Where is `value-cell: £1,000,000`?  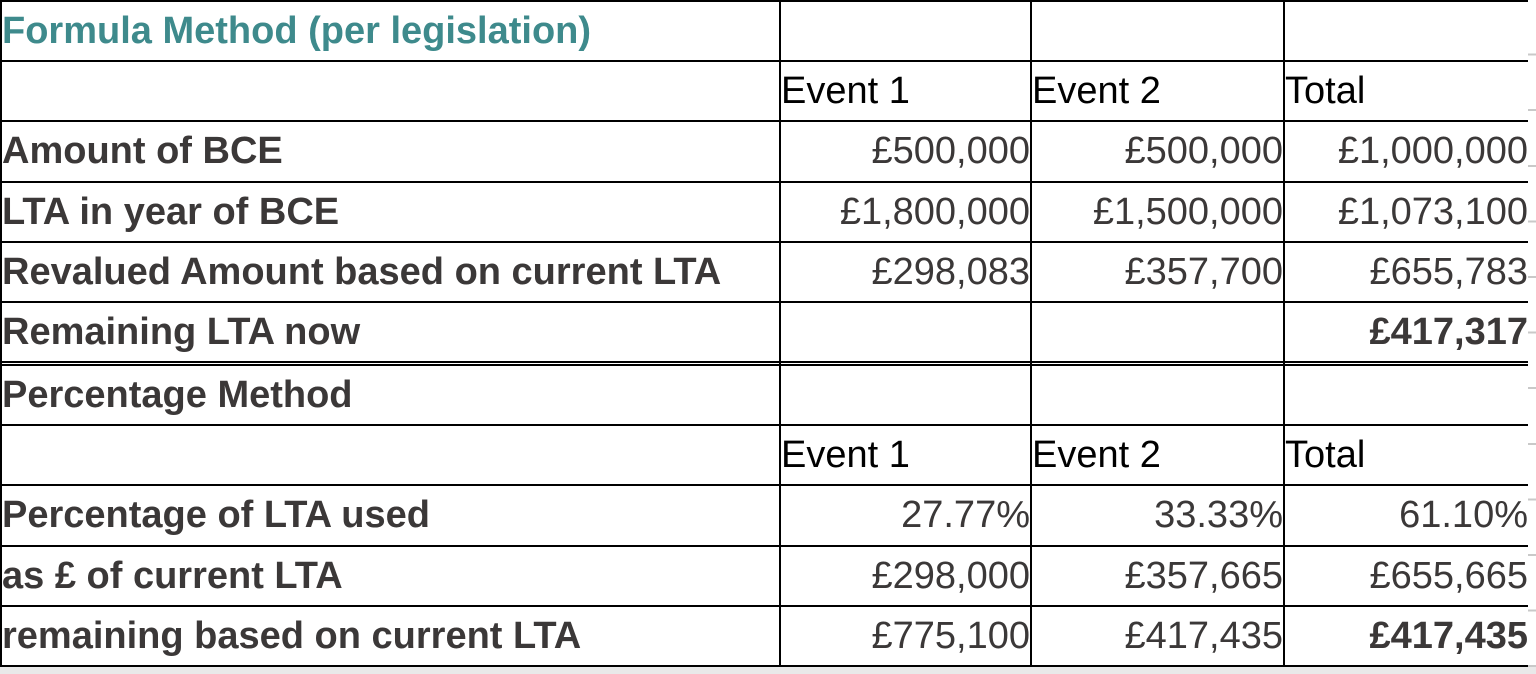
value-cell: £1,000,000 is located at coordinates (1406, 151).